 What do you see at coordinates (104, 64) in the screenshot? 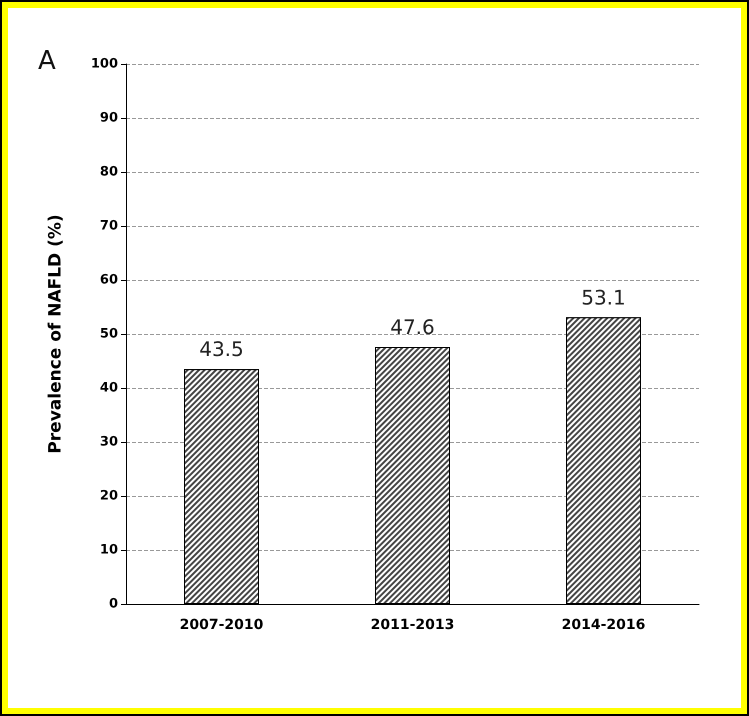
I see `y-tick-label: 100` at bounding box center [104, 64].